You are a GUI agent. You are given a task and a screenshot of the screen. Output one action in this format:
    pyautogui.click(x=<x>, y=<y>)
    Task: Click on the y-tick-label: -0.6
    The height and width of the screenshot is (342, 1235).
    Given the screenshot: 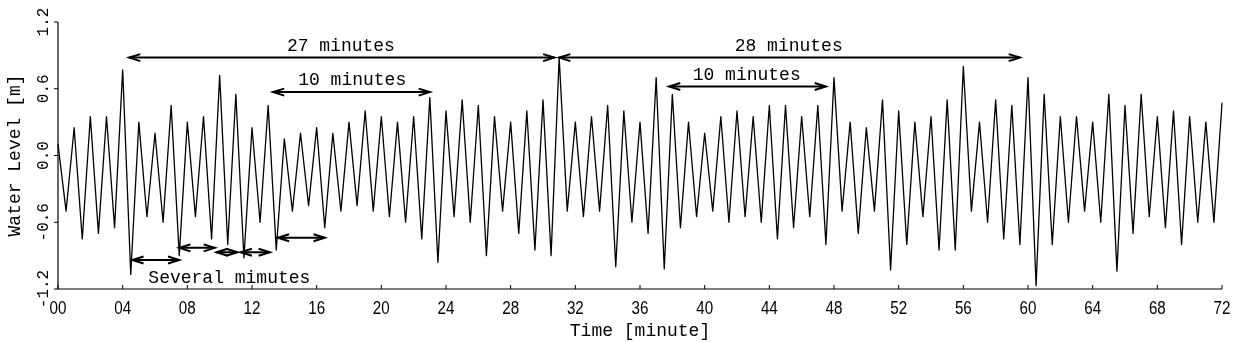 What is the action you would take?
    pyautogui.click(x=44, y=222)
    